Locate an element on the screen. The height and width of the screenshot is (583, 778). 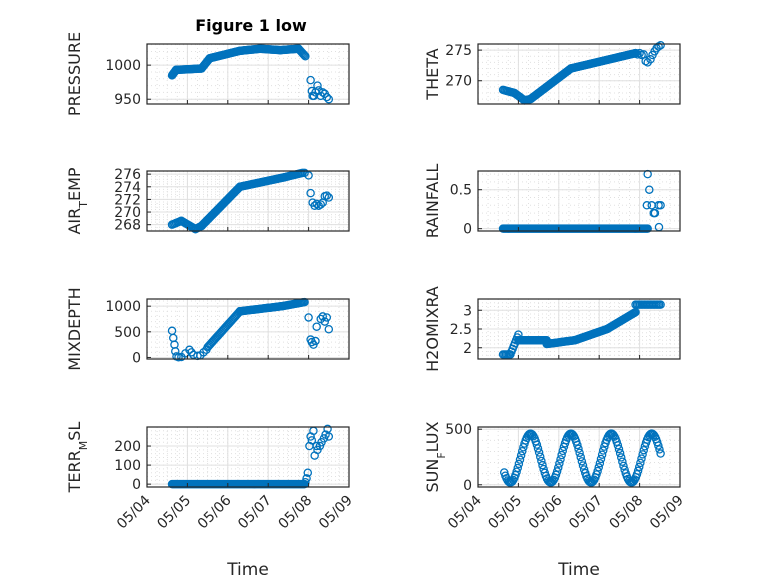
y-axis-label: PRESSURE is located at coordinates (74, 74).